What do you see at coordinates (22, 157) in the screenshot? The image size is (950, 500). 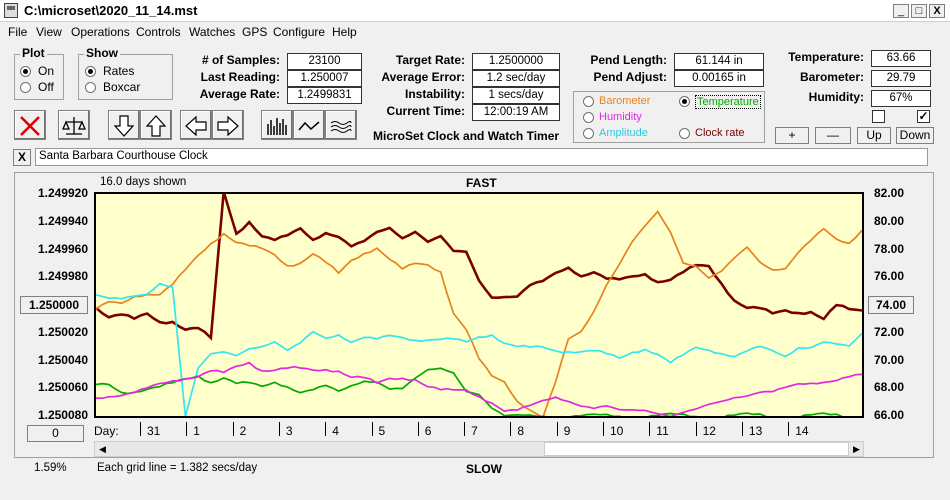 I see `watch-close-button: X` at bounding box center [22, 157].